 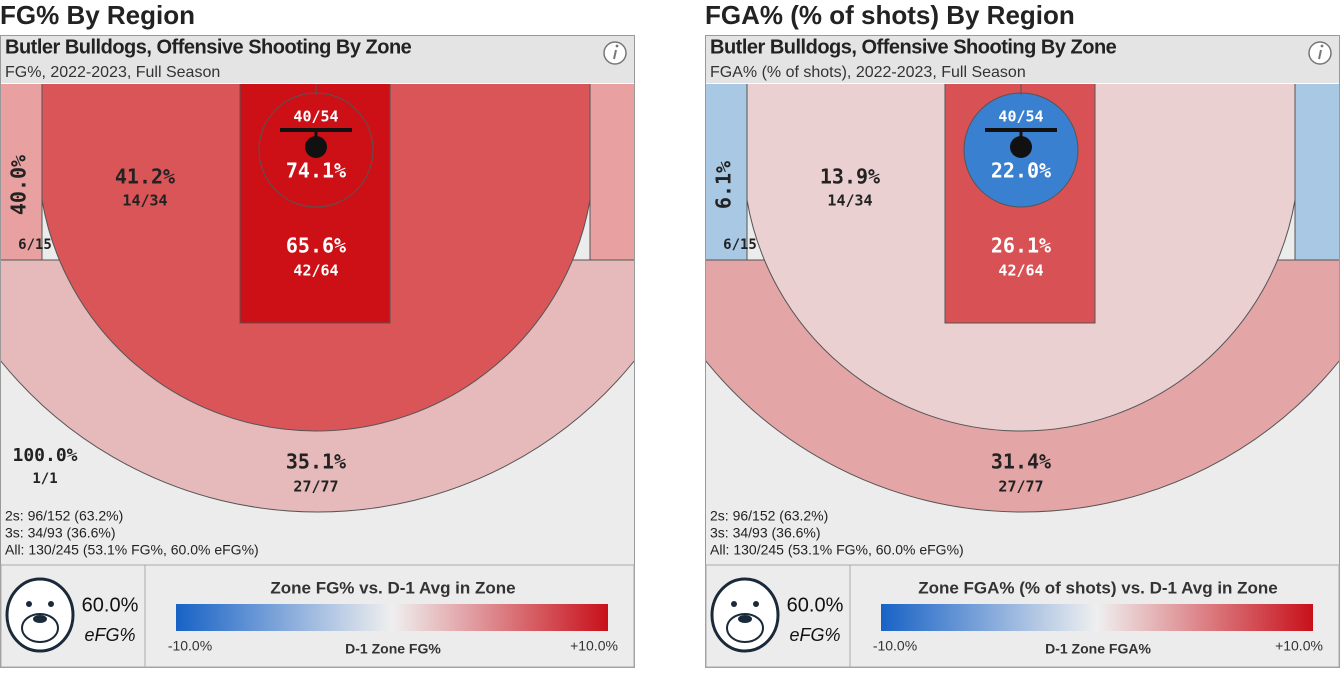 What do you see at coordinates (112, 72) in the screenshot?
I see `header-subtitle: FG%, 2022-2023, Full Season` at bounding box center [112, 72].